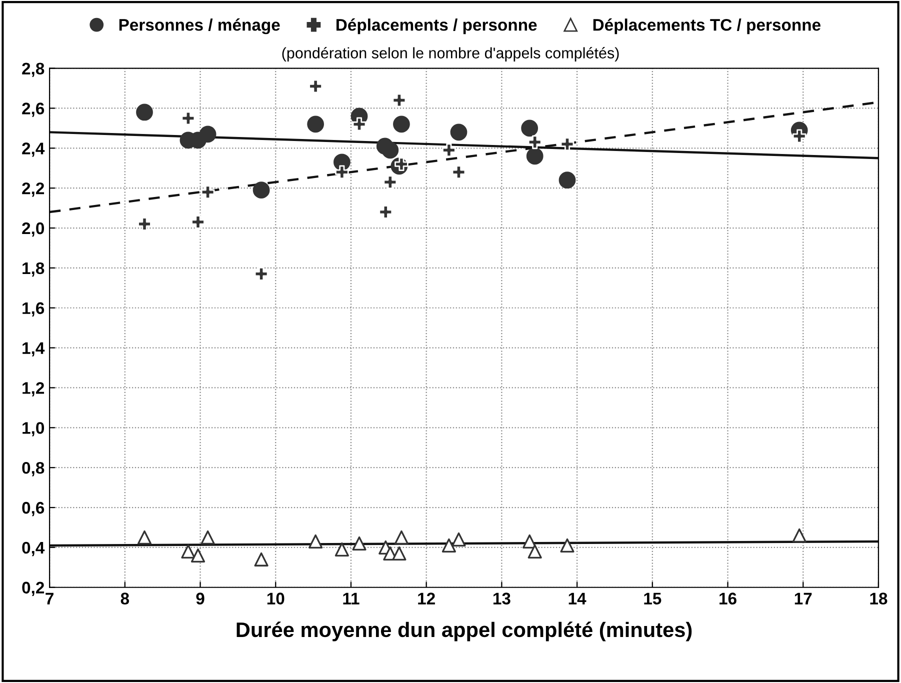  What do you see at coordinates (33, 109) in the screenshot?
I see `y-tick-label: 2,6` at bounding box center [33, 109].